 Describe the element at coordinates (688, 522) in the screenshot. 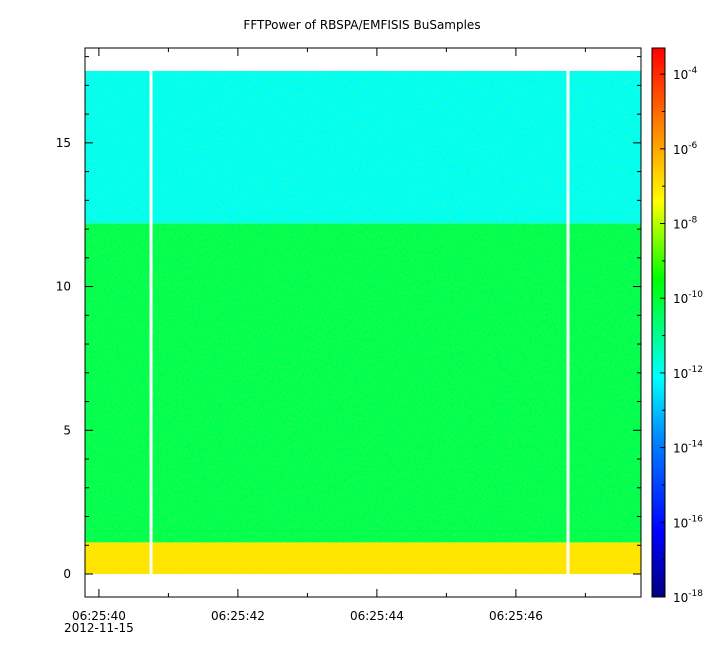

I see `colorbar-tick-label: 10⁻¹⁶` at that location.